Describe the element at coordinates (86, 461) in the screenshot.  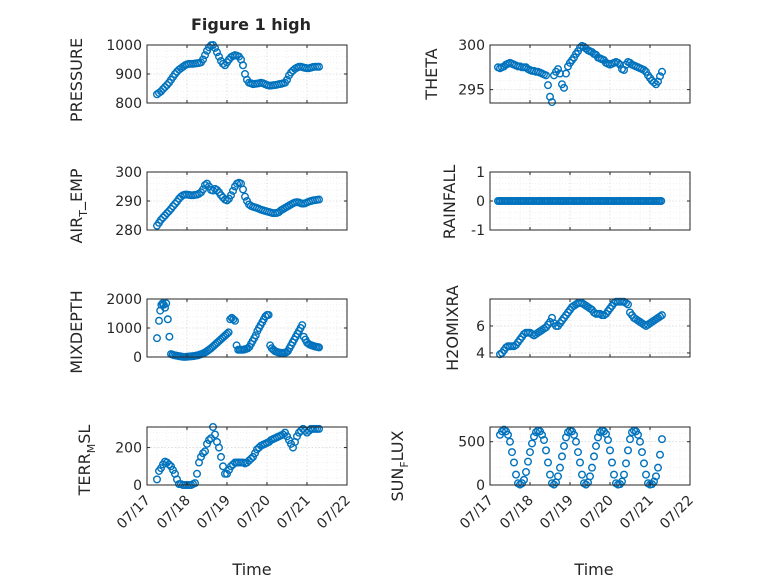
I see `ylabel-terrmsl: TERRMSL` at that location.